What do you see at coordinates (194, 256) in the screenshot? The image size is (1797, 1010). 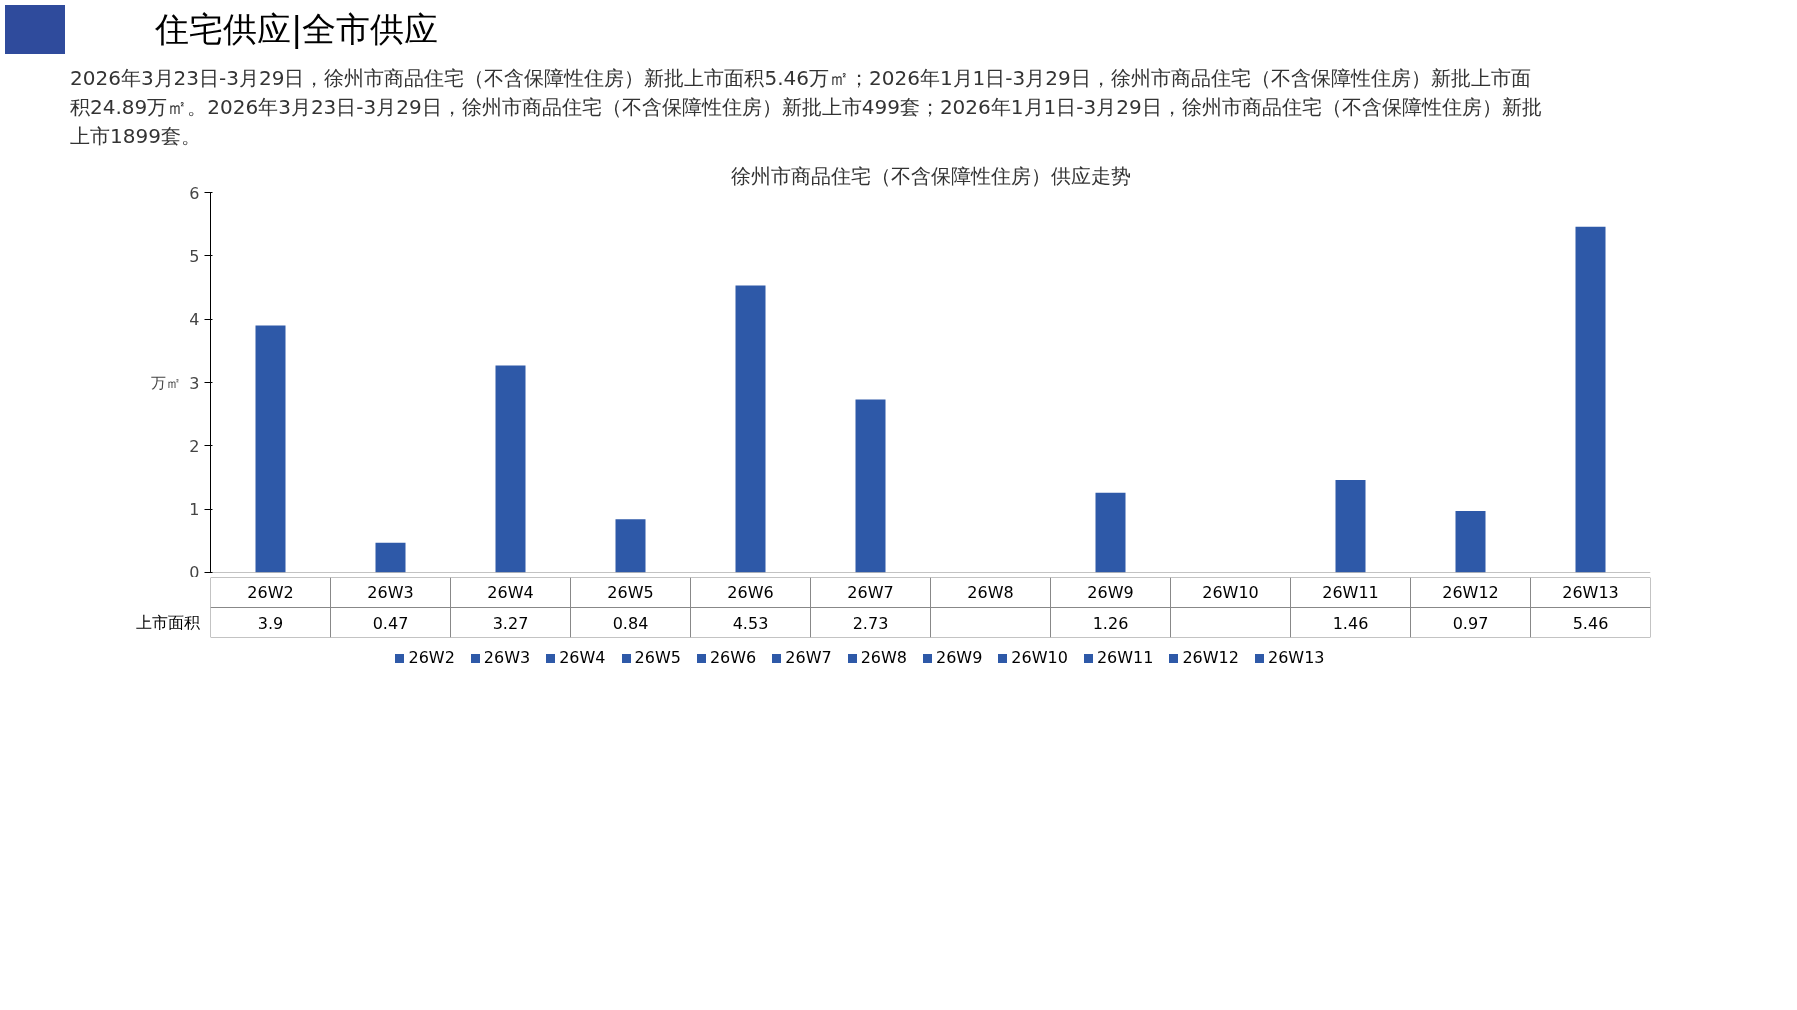 I see `y-tick-label: 5` at bounding box center [194, 256].